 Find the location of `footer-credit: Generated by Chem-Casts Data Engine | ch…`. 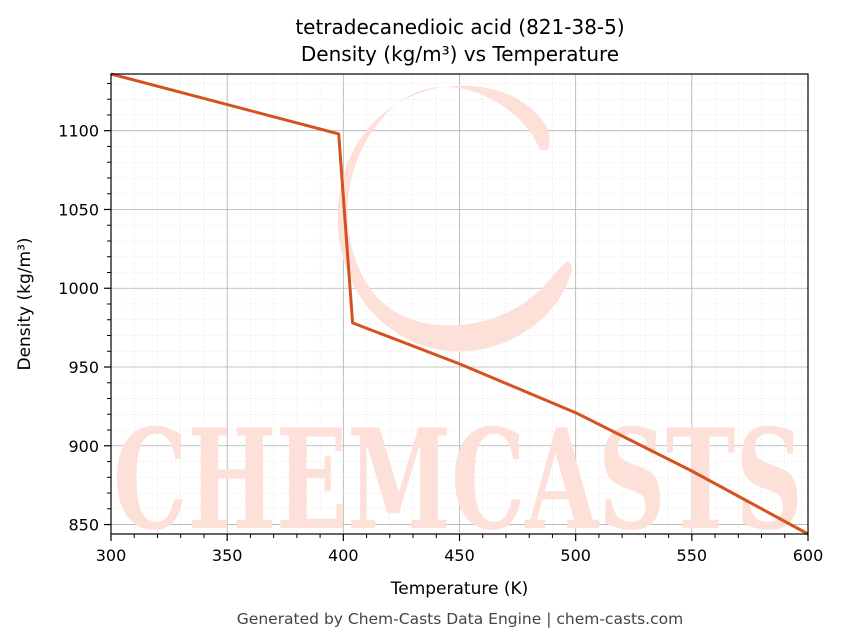

footer-credit: Generated by Chem-Casts Data Engine | ch… is located at coordinates (460, 619).